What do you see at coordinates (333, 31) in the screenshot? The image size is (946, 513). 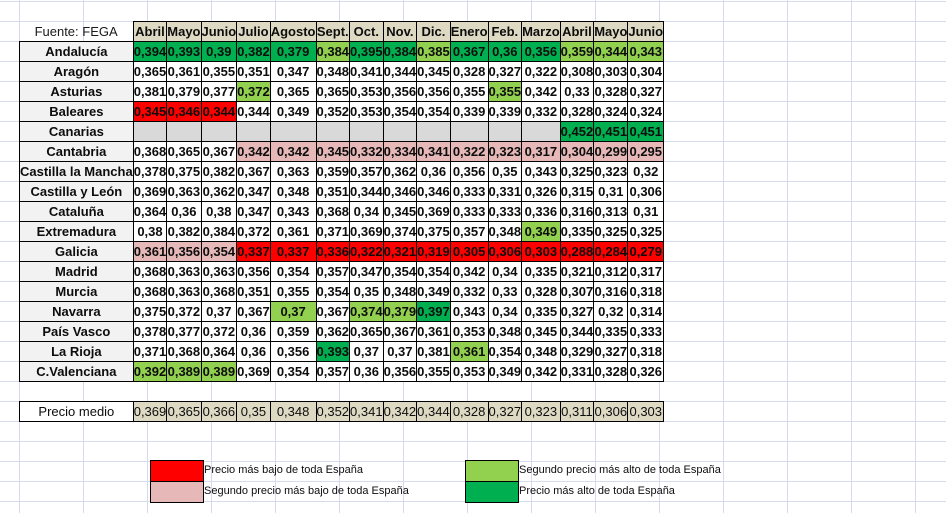 I see `month-header: Sept.` at bounding box center [333, 31].